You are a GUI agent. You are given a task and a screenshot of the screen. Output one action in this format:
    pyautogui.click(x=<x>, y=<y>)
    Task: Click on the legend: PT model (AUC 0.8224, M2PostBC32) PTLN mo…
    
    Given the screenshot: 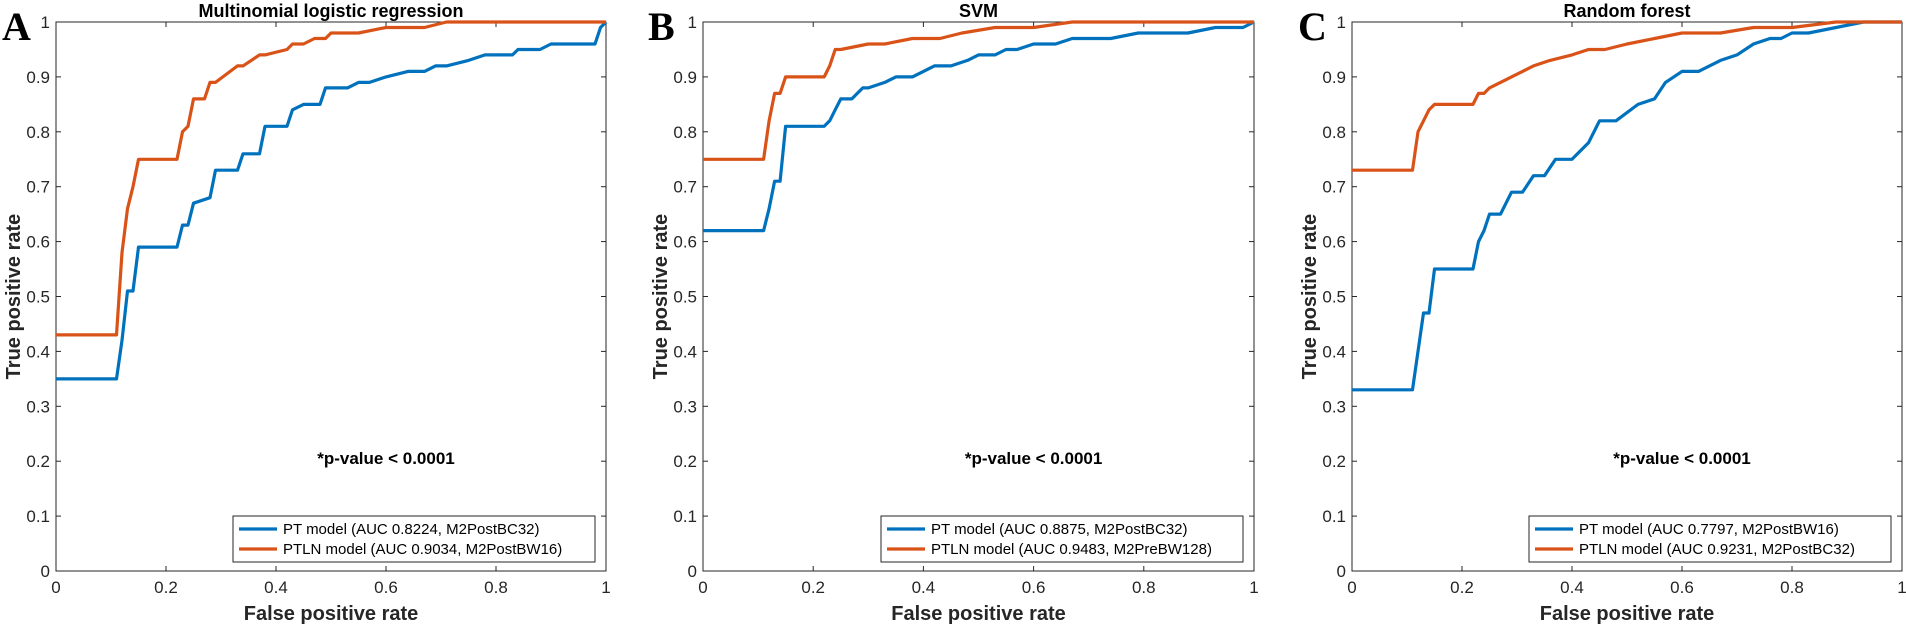 What is the action you would take?
    pyautogui.click(x=414, y=539)
    